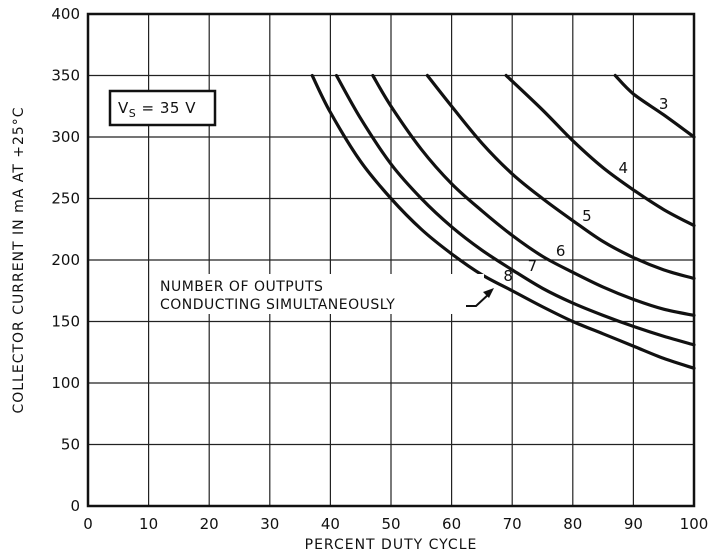 The height and width of the screenshot is (556, 712). I want to click on x-tick-label: 20, so click(209, 524).